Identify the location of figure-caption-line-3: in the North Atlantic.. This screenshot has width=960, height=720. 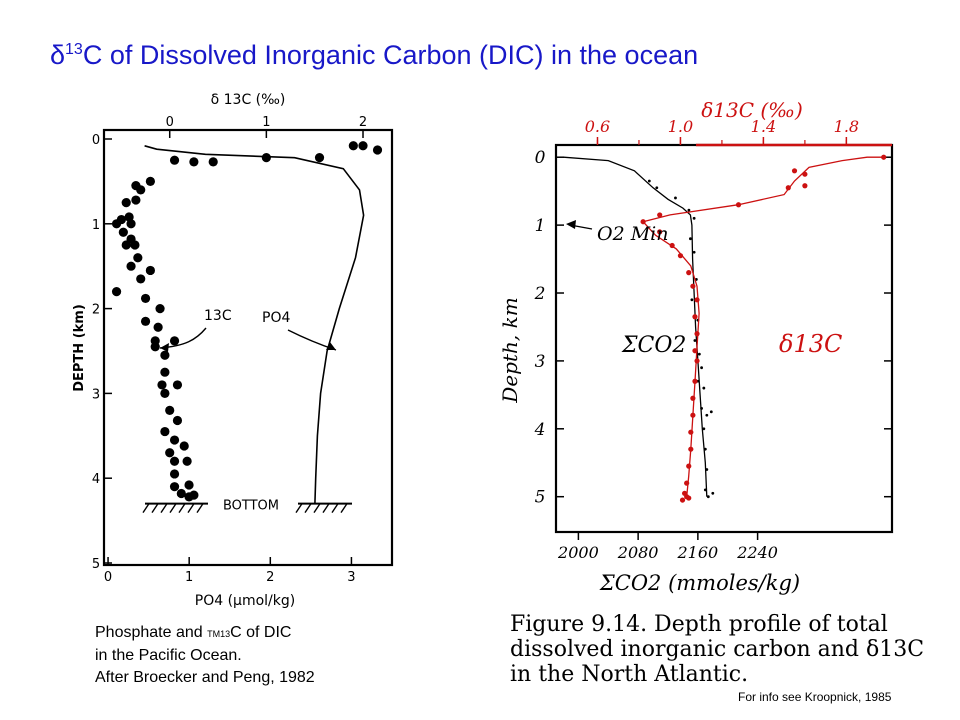
(629, 674).